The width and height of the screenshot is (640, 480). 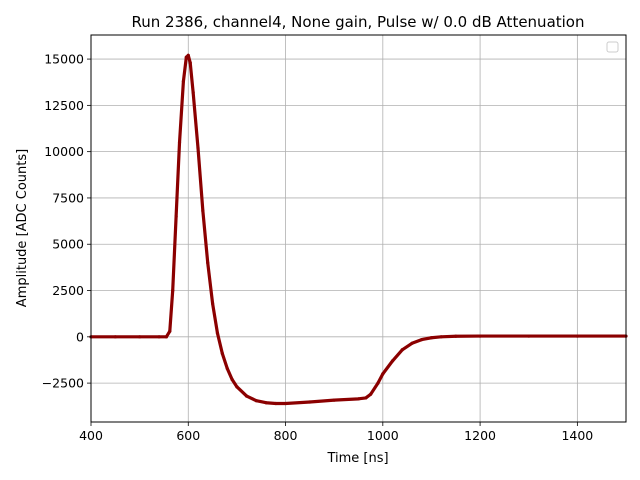 I want to click on x-tick-label: 400, so click(x=91, y=435).